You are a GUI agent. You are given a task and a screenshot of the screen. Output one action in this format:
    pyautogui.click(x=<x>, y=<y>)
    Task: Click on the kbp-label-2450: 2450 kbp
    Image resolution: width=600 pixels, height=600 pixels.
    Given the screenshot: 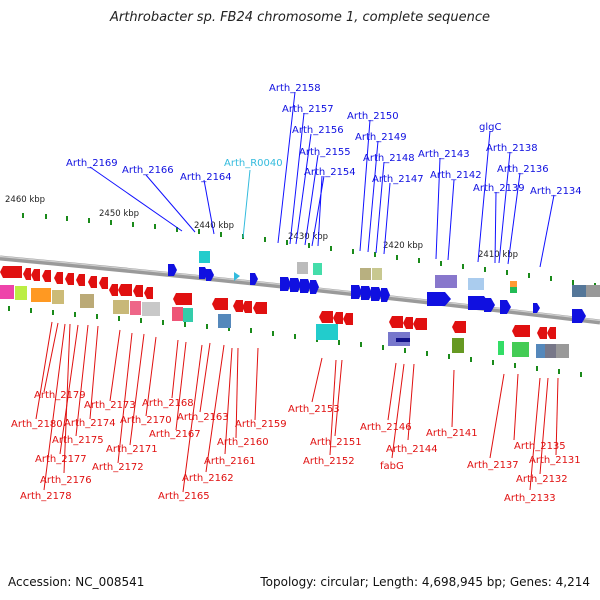 What is the action you would take?
    pyautogui.click(x=119, y=214)
    